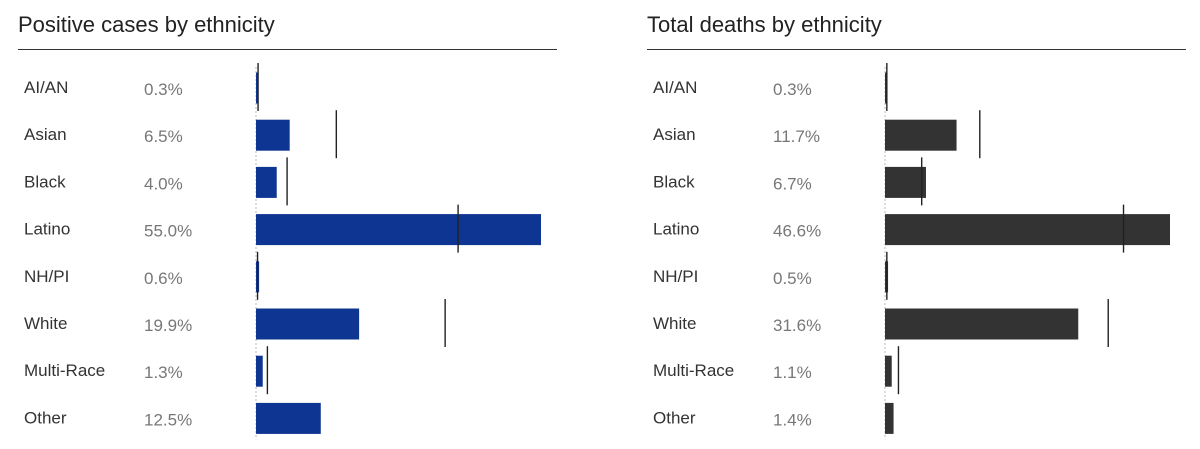  Describe the element at coordinates (163, 136) in the screenshot. I see `value-label: 6.5%` at that location.